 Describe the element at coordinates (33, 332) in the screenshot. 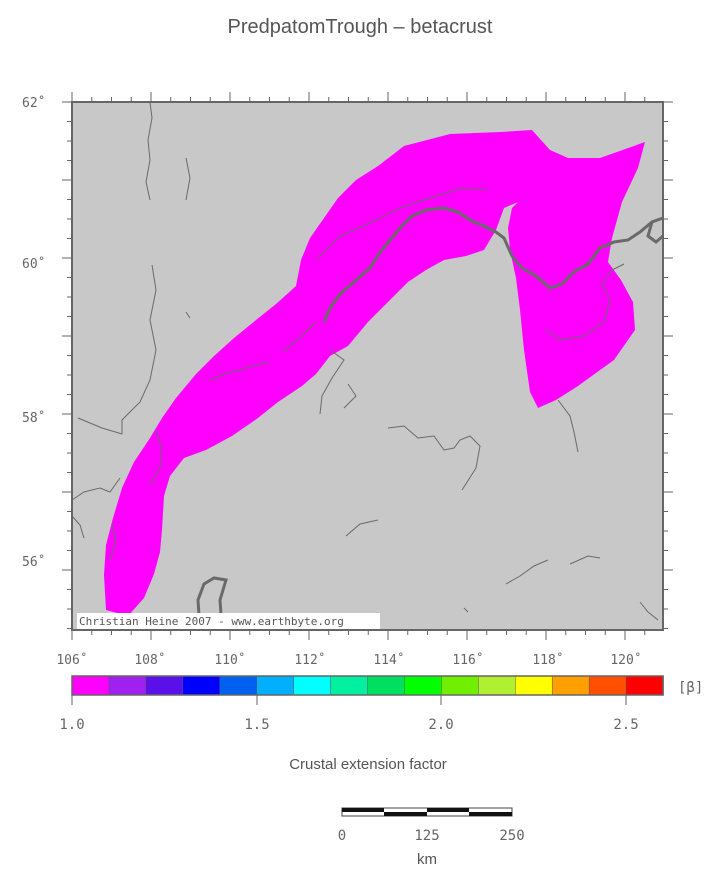

I see `latitude-labels: 62˚ 60˚ 58˚ 56˚` at that location.